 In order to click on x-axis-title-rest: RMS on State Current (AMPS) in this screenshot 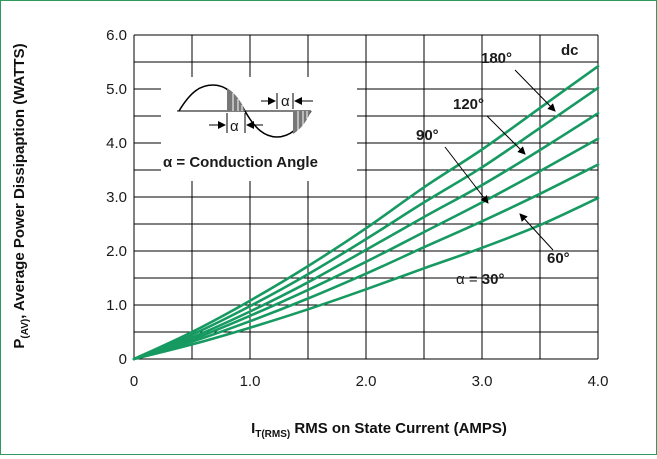, I will do `click(398, 428)`.